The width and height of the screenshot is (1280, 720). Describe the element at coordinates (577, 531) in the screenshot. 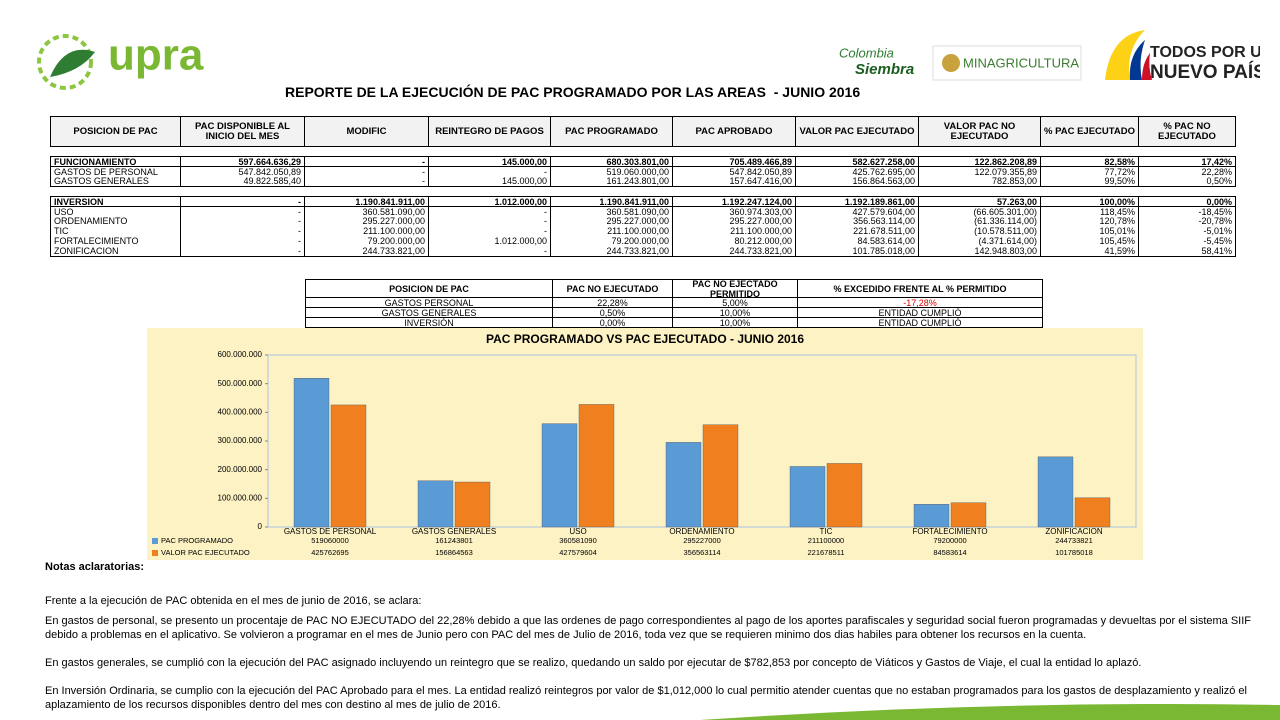

I see `x-tick-label: USO` at that location.